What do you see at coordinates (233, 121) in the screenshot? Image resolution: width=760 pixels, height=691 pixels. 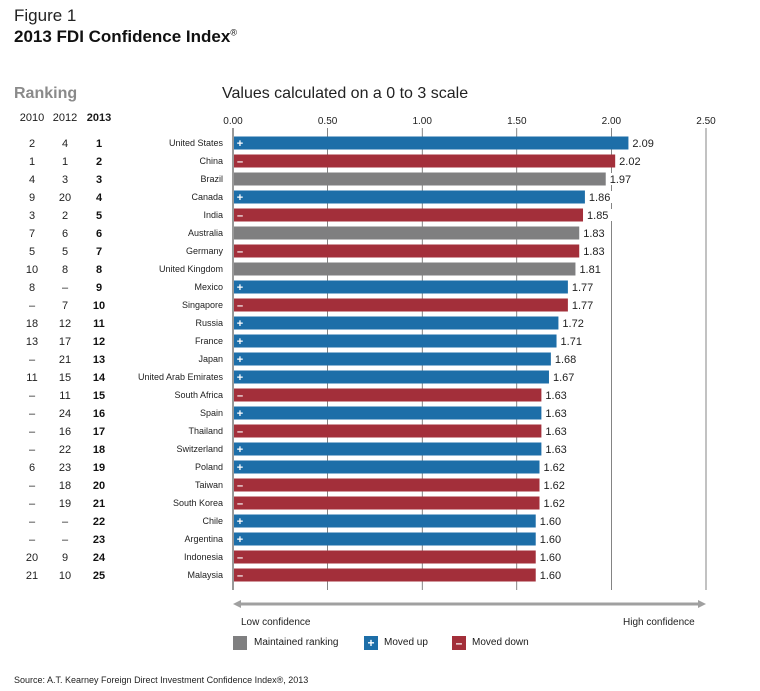 I see `x-tick-label: 0.00` at bounding box center [233, 121].